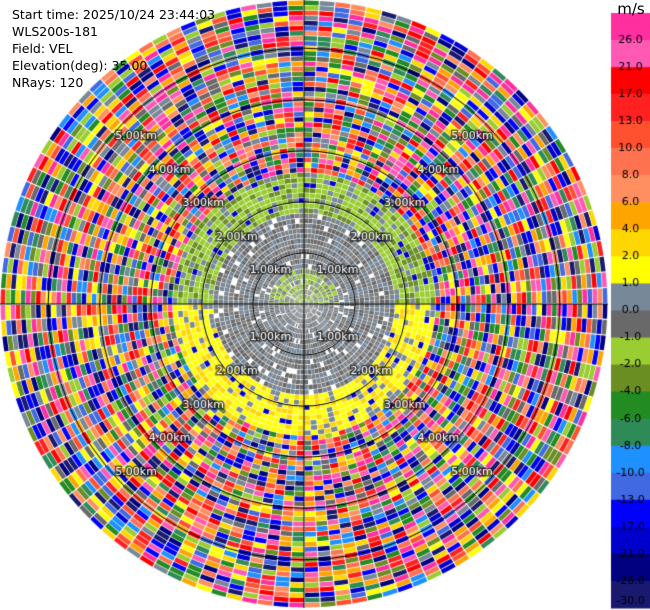 This screenshot has width=650, height=610. I want to click on instrument-text: WLS200s-181, so click(55, 31).